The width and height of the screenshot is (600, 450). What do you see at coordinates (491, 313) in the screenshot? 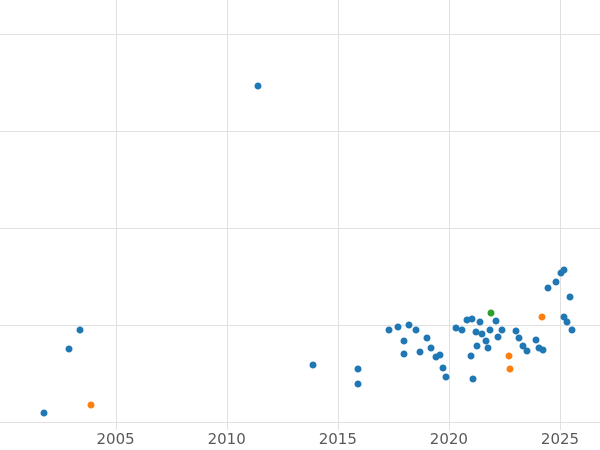
I see `data-point-series-green` at bounding box center [491, 313].